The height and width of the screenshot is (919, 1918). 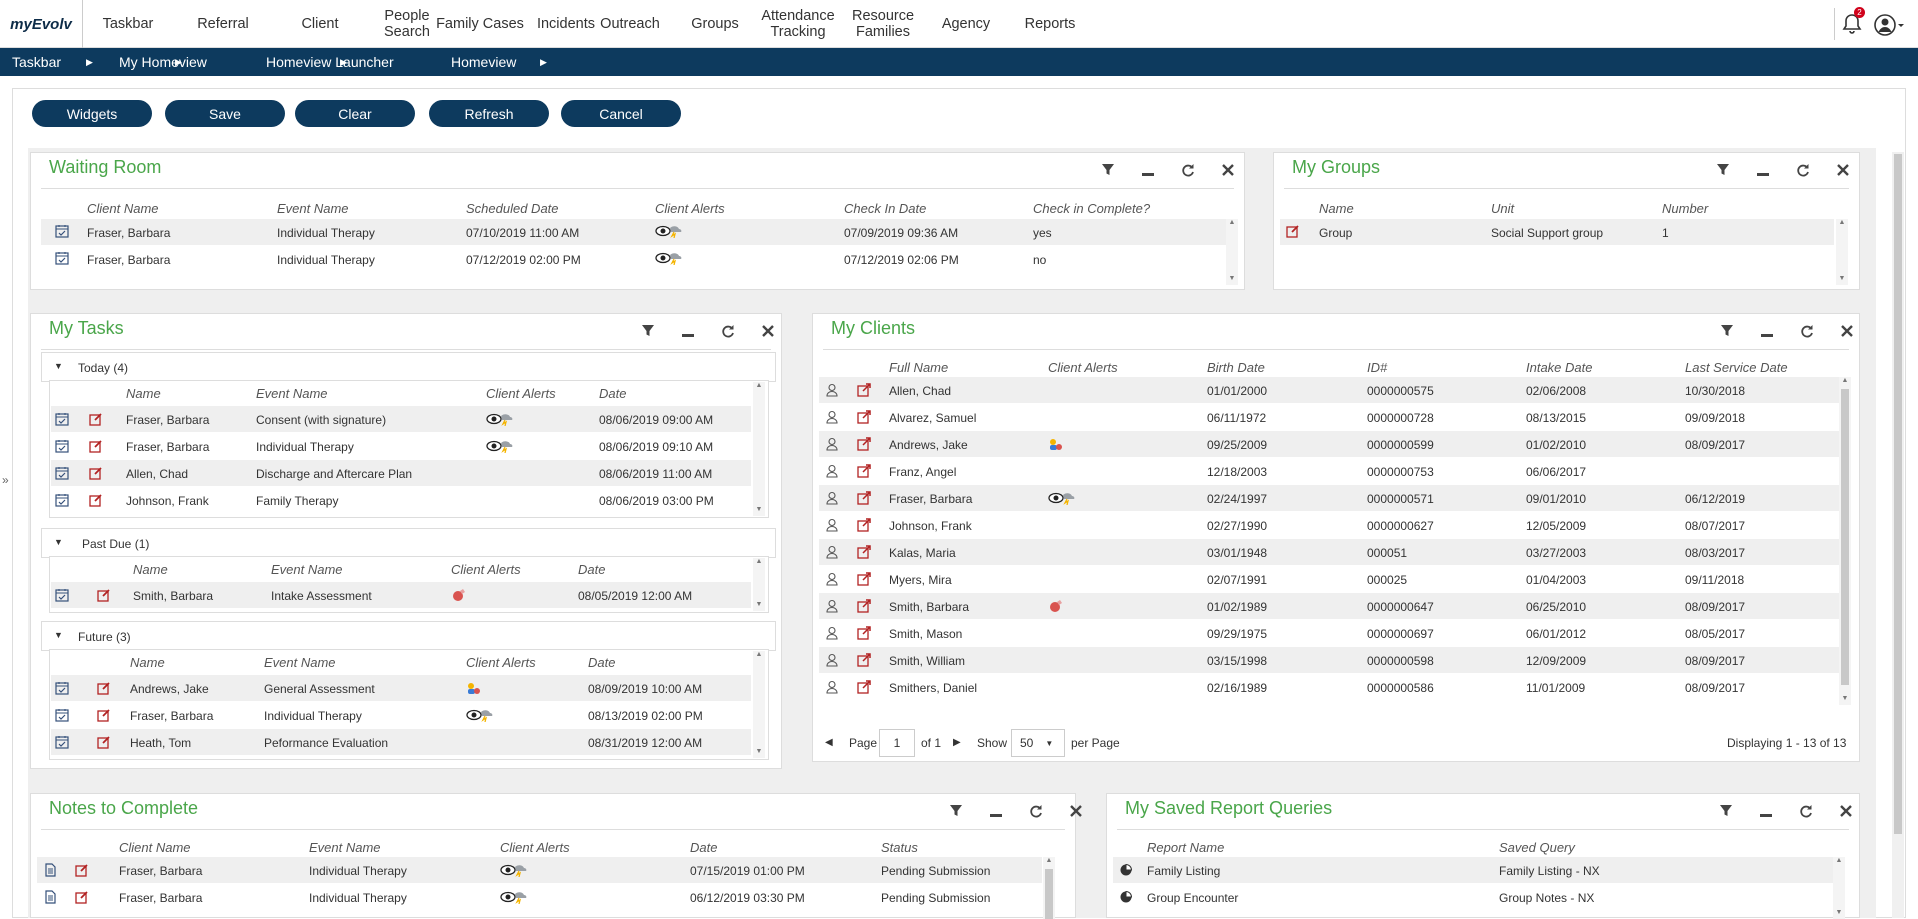 What do you see at coordinates (1050, 24) in the screenshot?
I see `nav-item-reports: Reports` at bounding box center [1050, 24].